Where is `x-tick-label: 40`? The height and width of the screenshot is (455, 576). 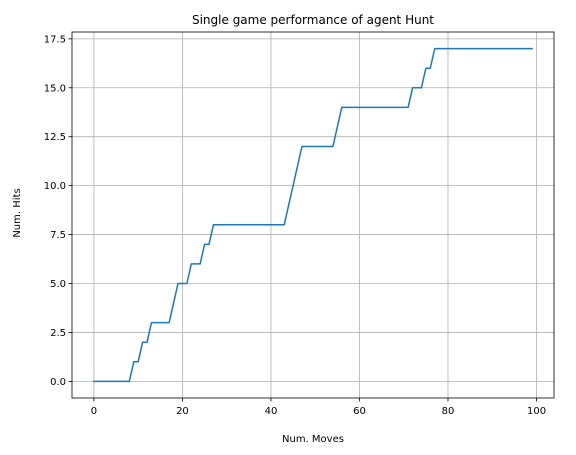
x-tick-label: 40 is located at coordinates (271, 411).